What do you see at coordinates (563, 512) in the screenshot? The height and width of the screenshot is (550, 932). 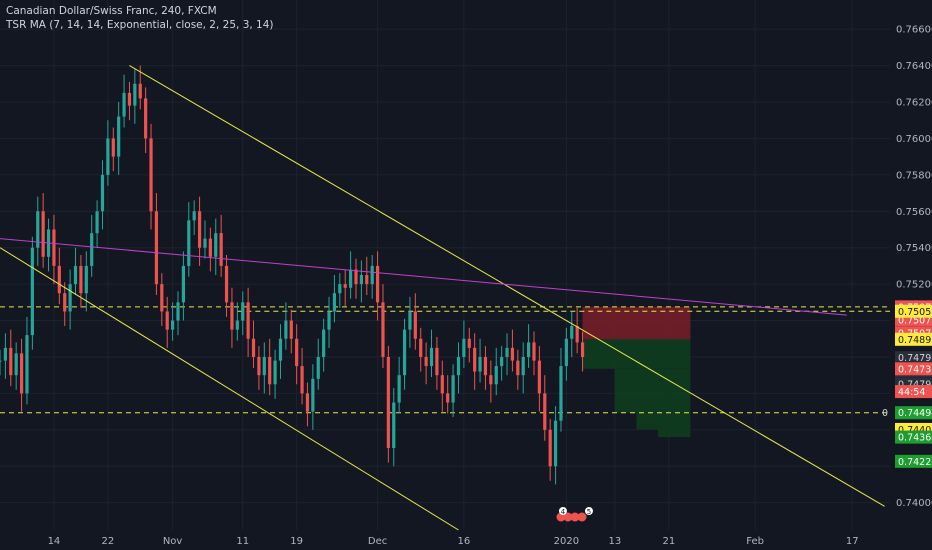 I see `event-badge-count: 4` at bounding box center [563, 512].